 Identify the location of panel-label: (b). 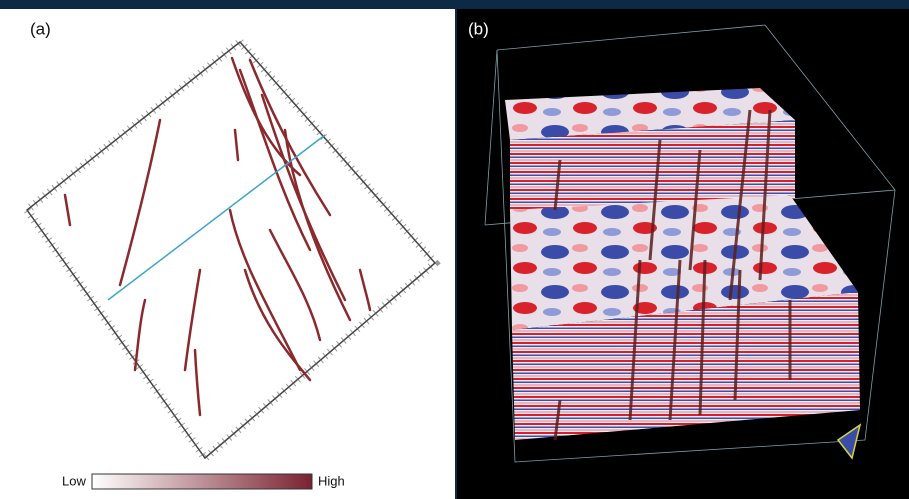
(478, 28).